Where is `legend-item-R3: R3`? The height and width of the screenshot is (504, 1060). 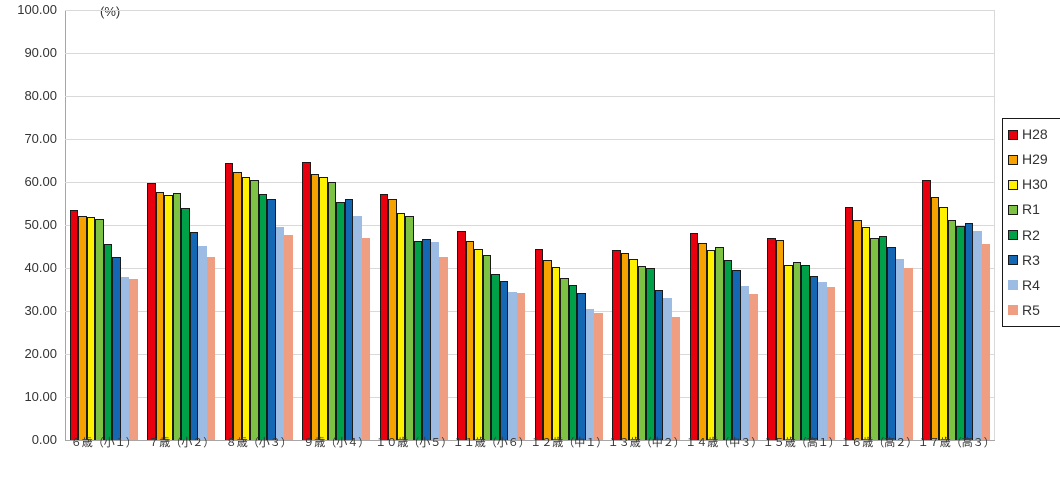
legend-item-R3: R3 is located at coordinates (1034, 259).